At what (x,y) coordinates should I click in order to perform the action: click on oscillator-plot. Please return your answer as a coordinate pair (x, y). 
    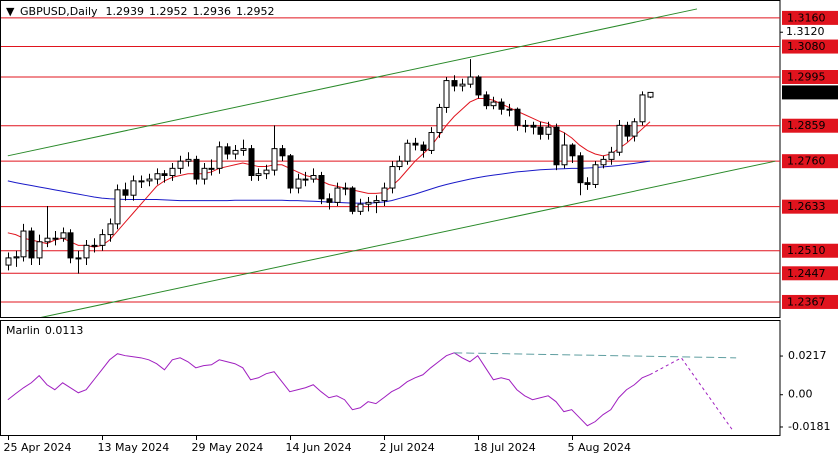
    Looking at the image, I should click on (372, 391).